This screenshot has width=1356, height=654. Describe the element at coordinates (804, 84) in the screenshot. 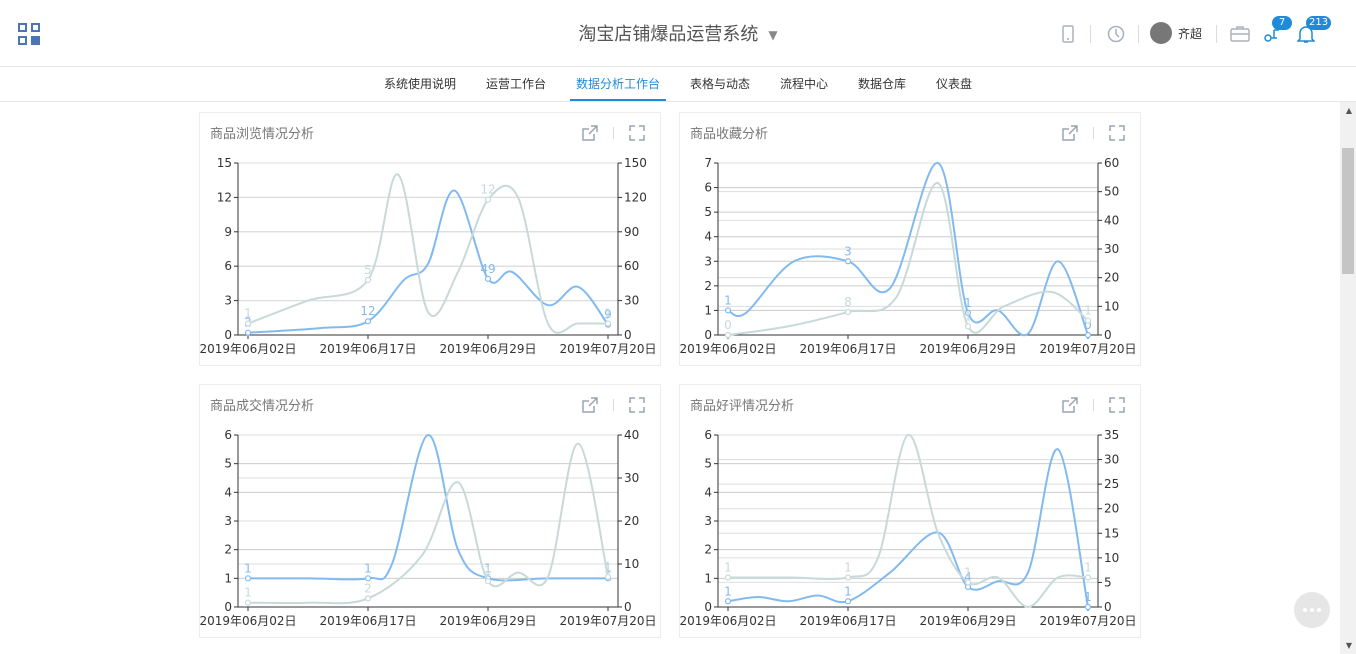

I see `nav-item-process: 流程中心` at that location.